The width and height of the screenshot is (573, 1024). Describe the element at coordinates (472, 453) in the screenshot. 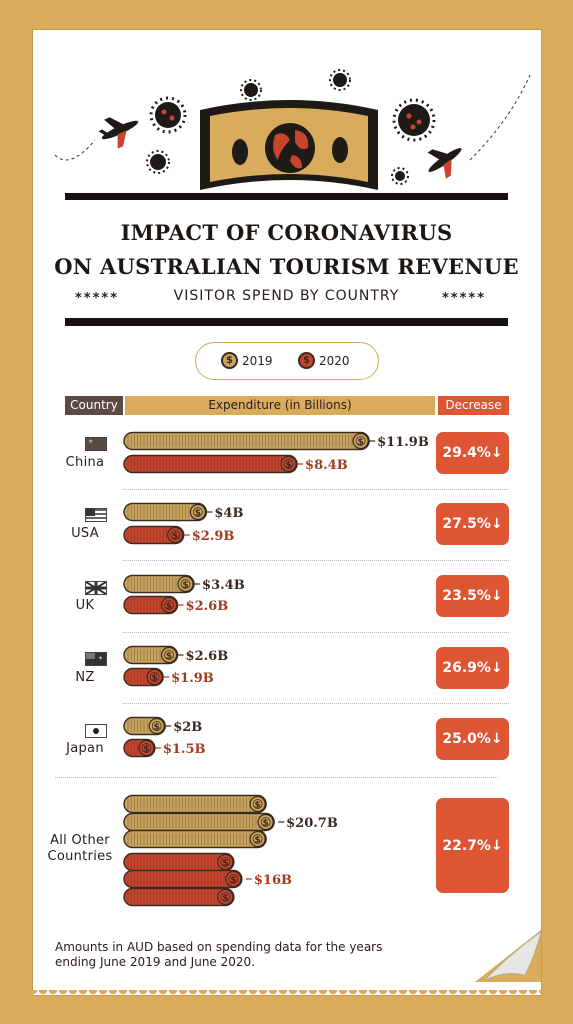

I see `decrease-box-china: 29.4%↓` at that location.